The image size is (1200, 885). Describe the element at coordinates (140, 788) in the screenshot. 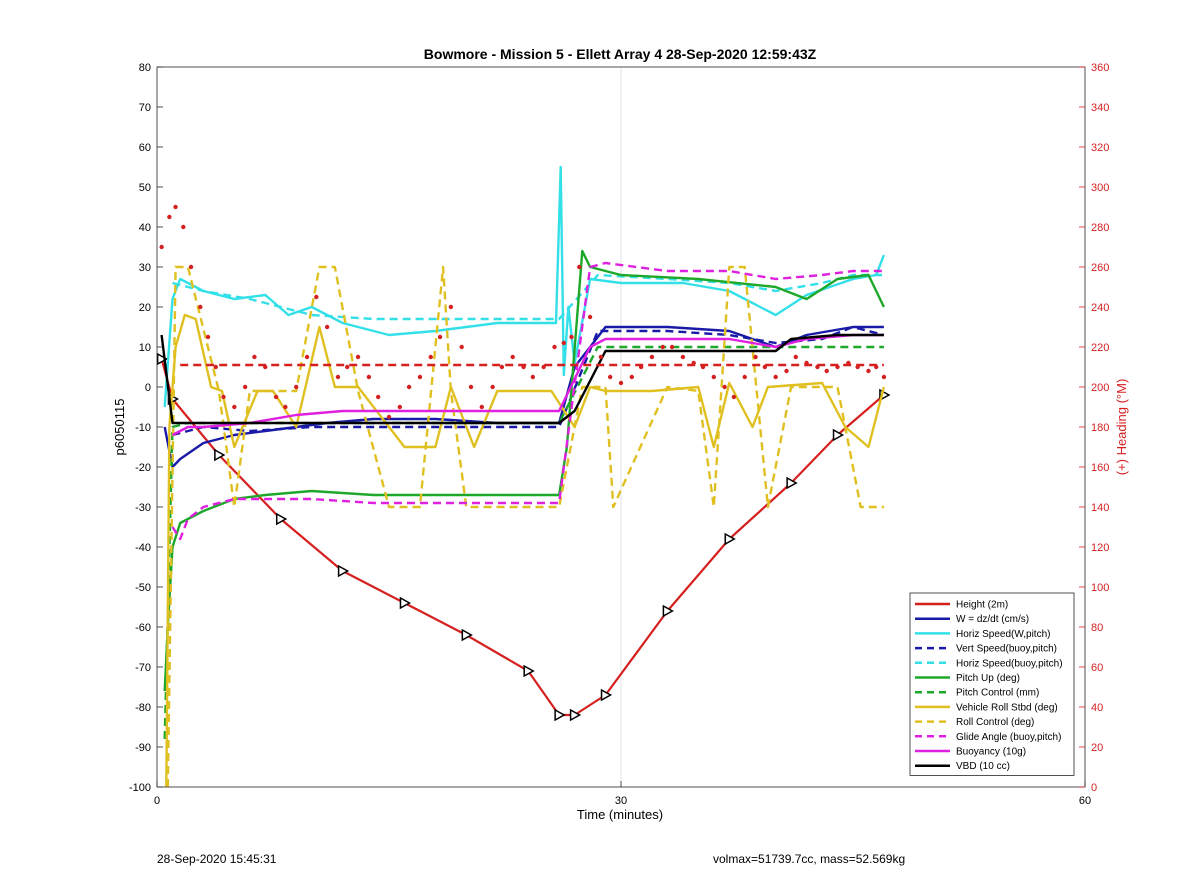

I see `y-tick-label: -100` at that location.